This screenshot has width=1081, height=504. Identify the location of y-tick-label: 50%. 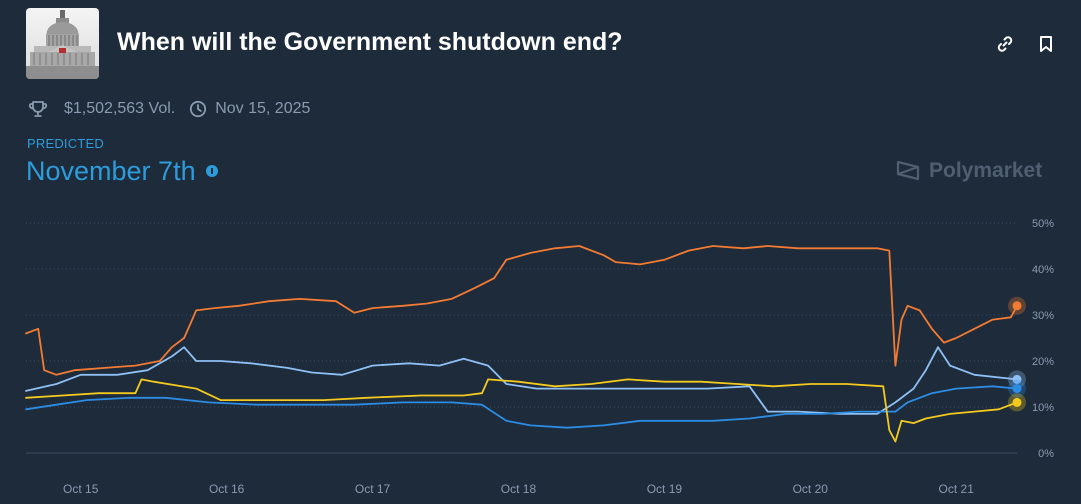
(1043, 224).